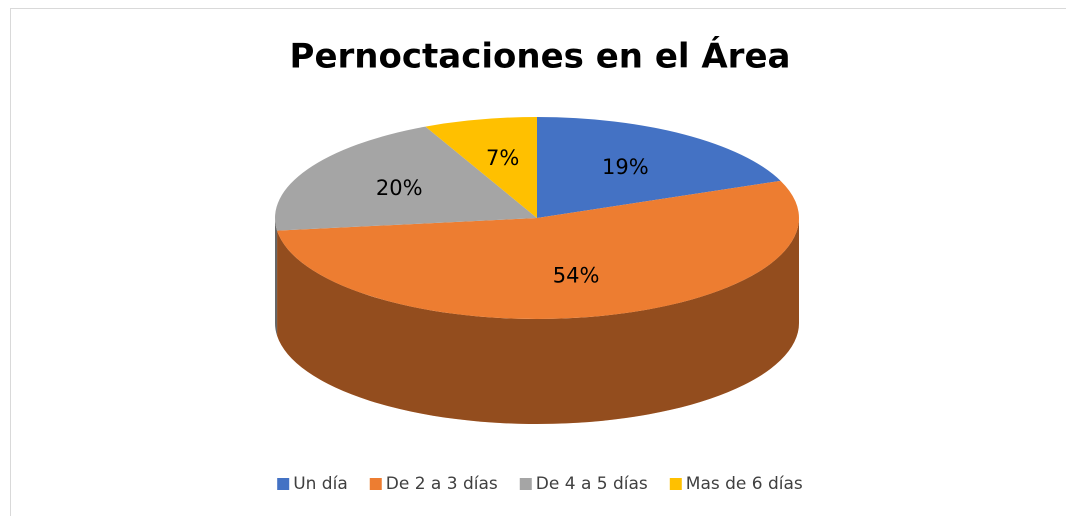 This screenshot has height=516, width=1066. Describe the element at coordinates (592, 484) in the screenshot. I see `legend-label: De 4 a 5 días` at that location.